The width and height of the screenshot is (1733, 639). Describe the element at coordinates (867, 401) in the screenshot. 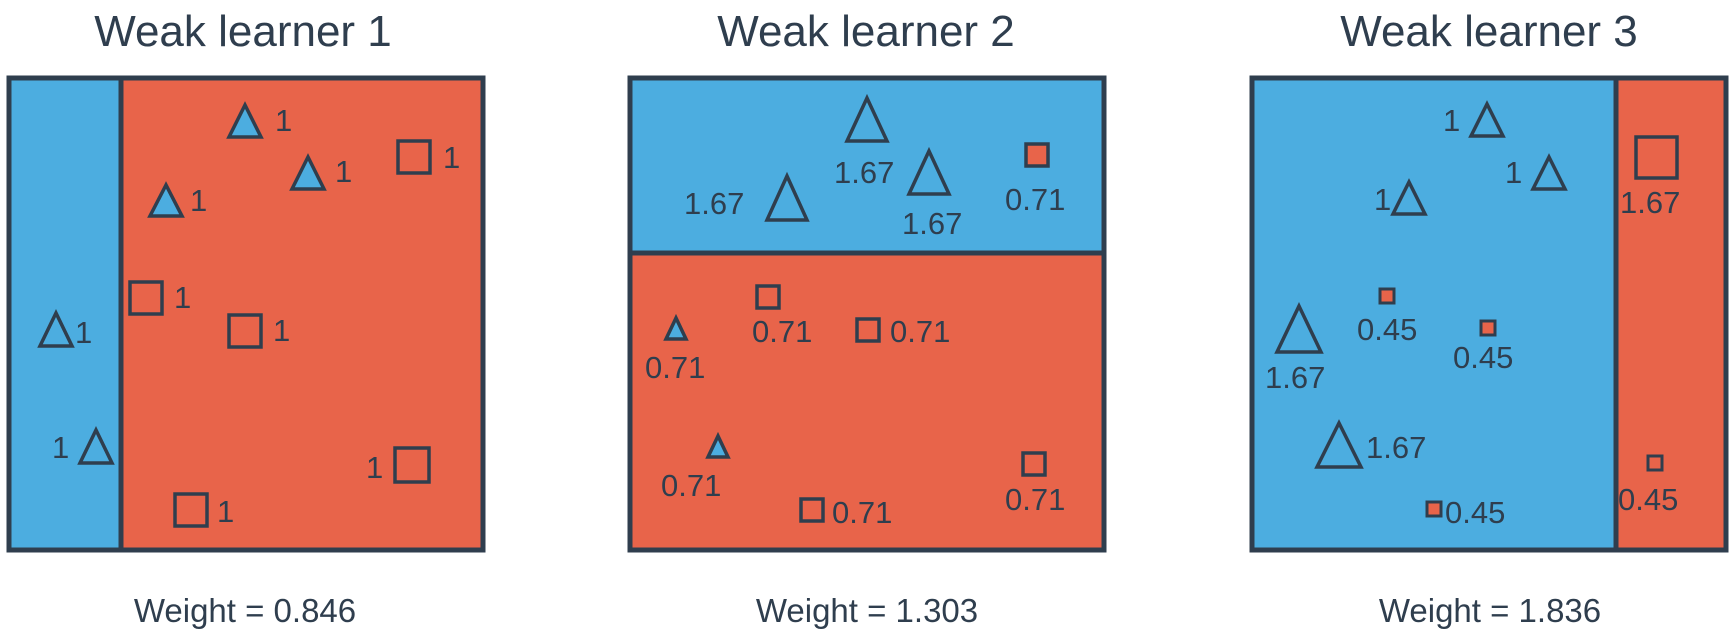

I see `panel-2-region-bottom` at that location.